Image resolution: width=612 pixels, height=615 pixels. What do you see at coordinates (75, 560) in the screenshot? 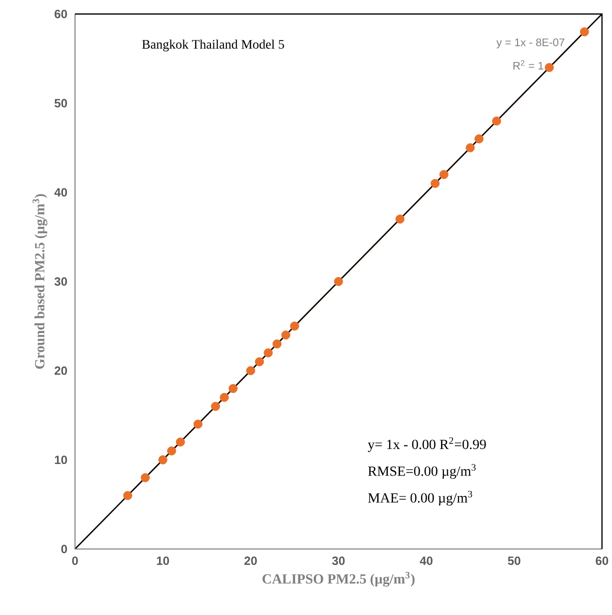
I see `x-tick-label: 0` at bounding box center [75, 560].